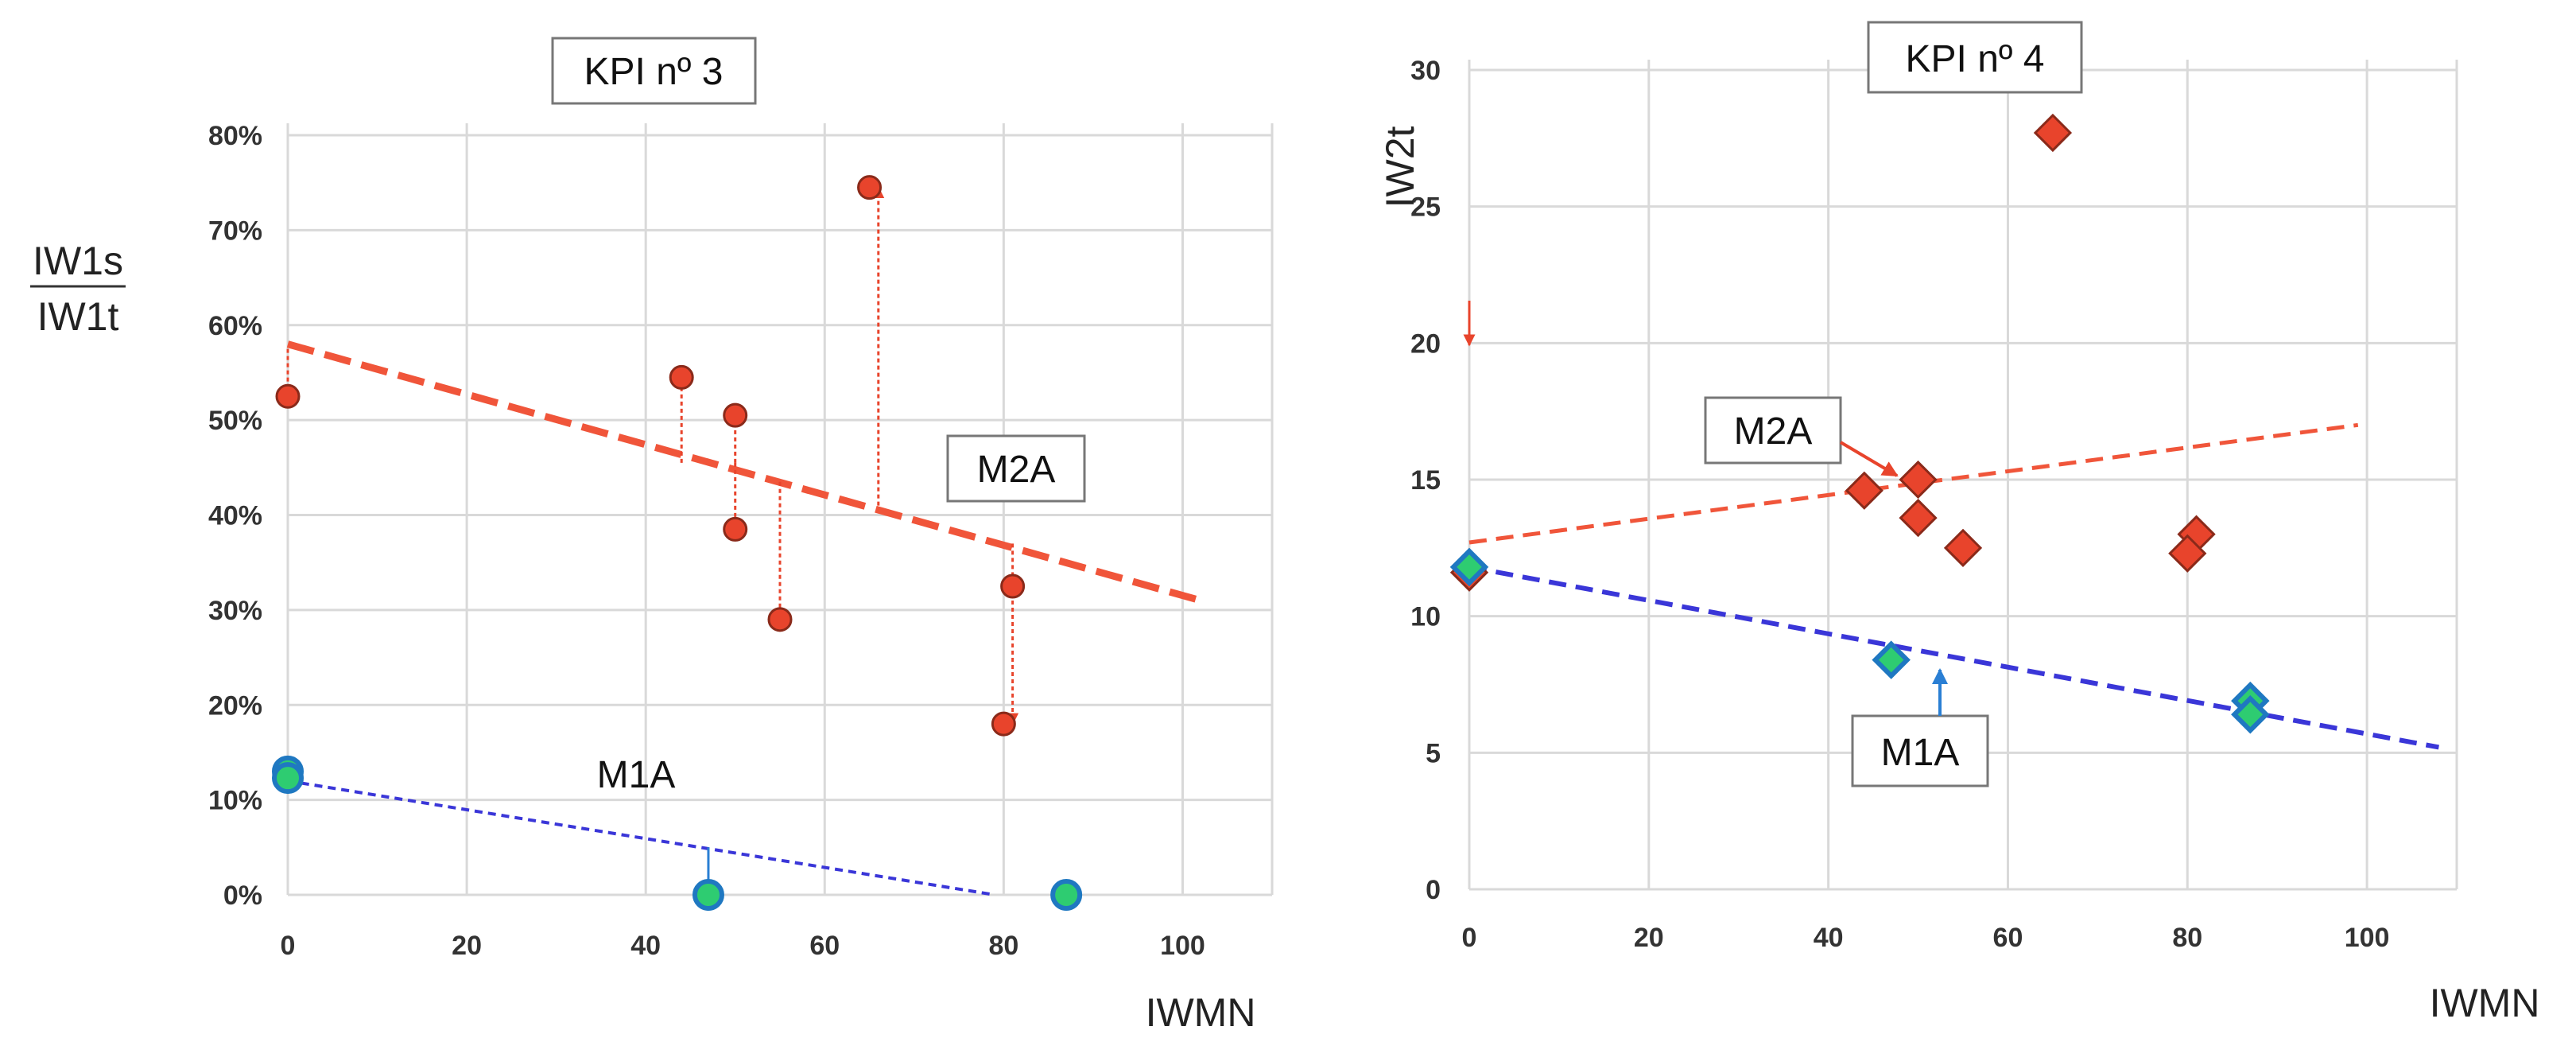 The width and height of the screenshot is (2576, 1042). I want to click on kpi3-ylabel-numerator: IW1s, so click(78, 261).